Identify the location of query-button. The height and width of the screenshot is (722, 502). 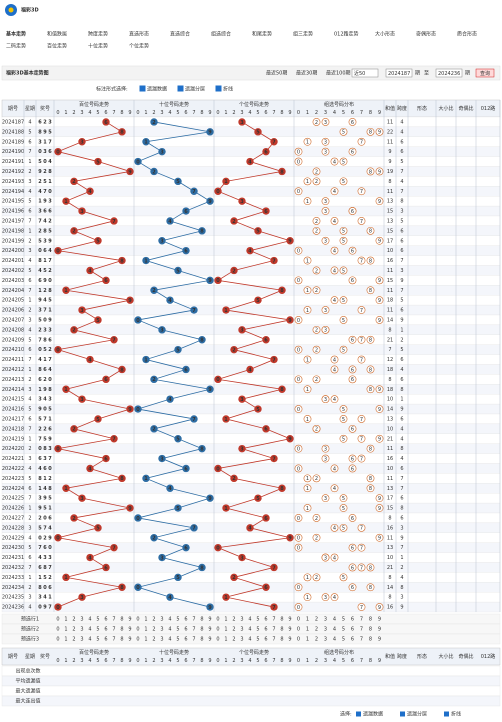
(485, 73).